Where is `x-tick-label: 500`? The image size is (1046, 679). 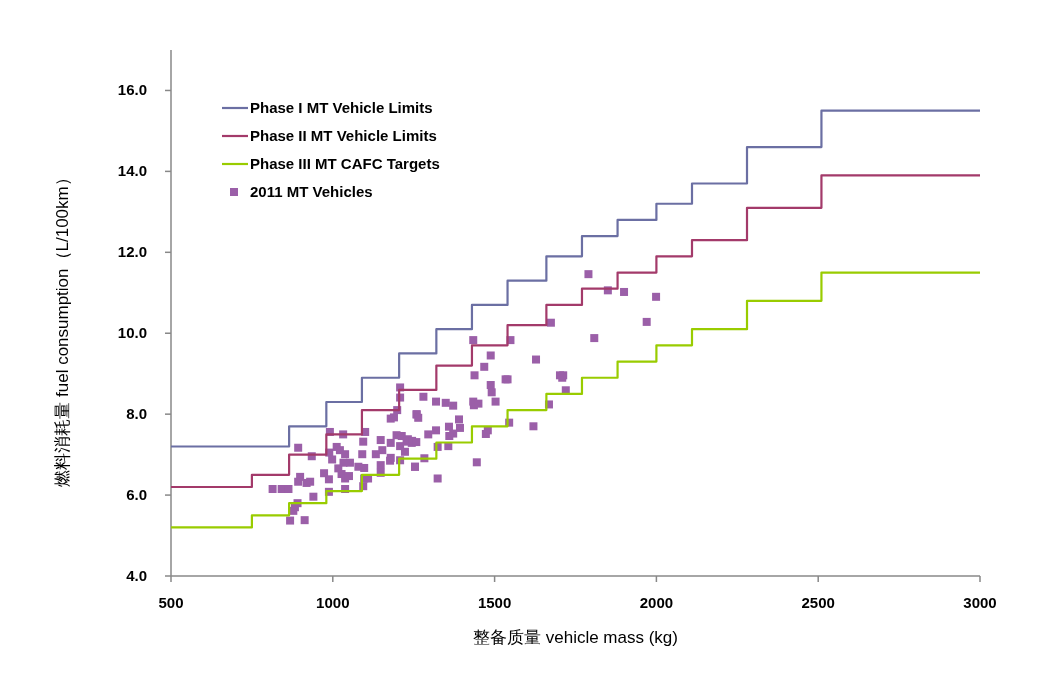 x-tick-label: 500 is located at coordinates (171, 602).